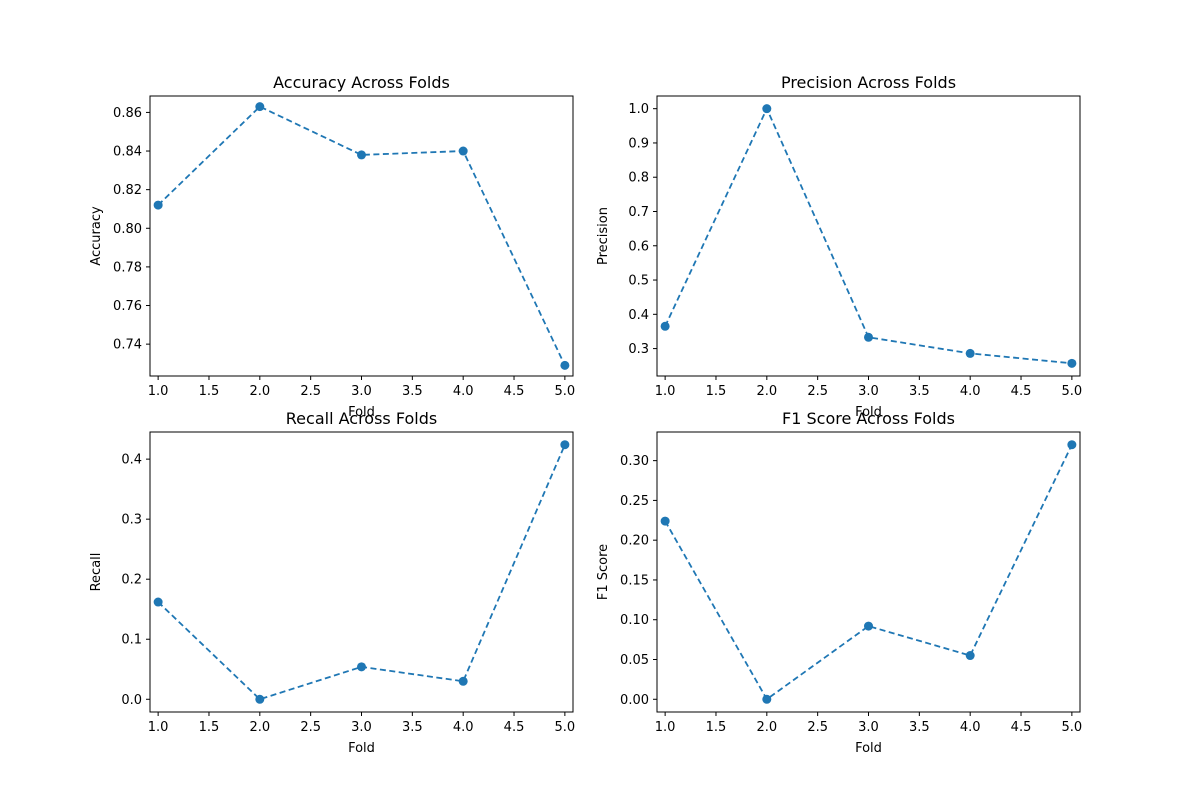 This screenshot has height=800, width=1200. Describe the element at coordinates (634, 461) in the screenshot. I see `y-tick-label: 0.30` at that location.